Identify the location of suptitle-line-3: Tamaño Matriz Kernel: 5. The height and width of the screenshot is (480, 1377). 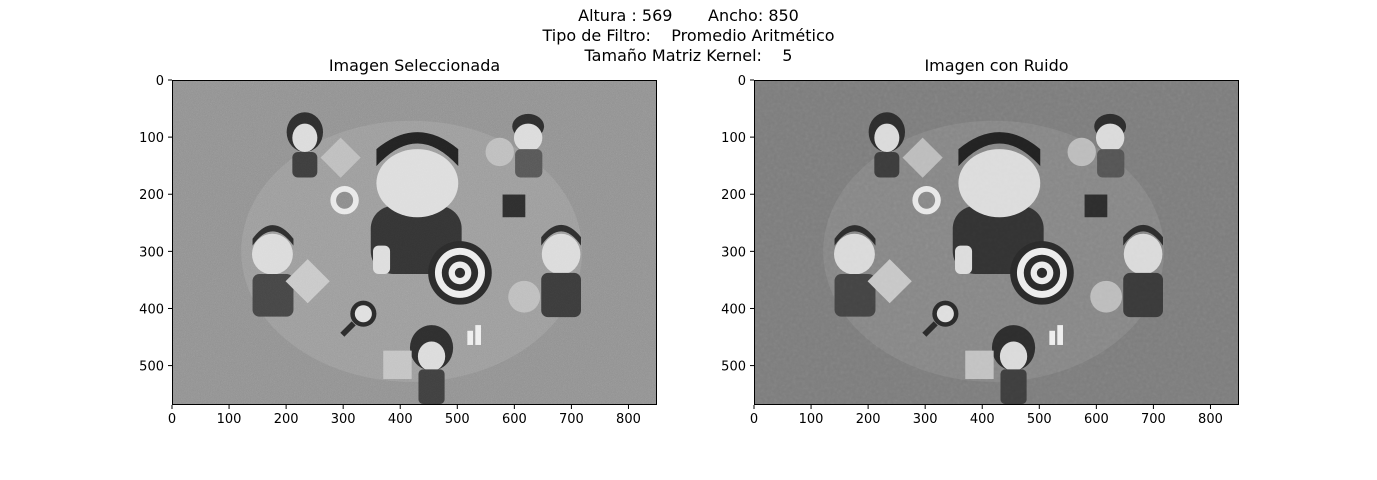
(688, 55).